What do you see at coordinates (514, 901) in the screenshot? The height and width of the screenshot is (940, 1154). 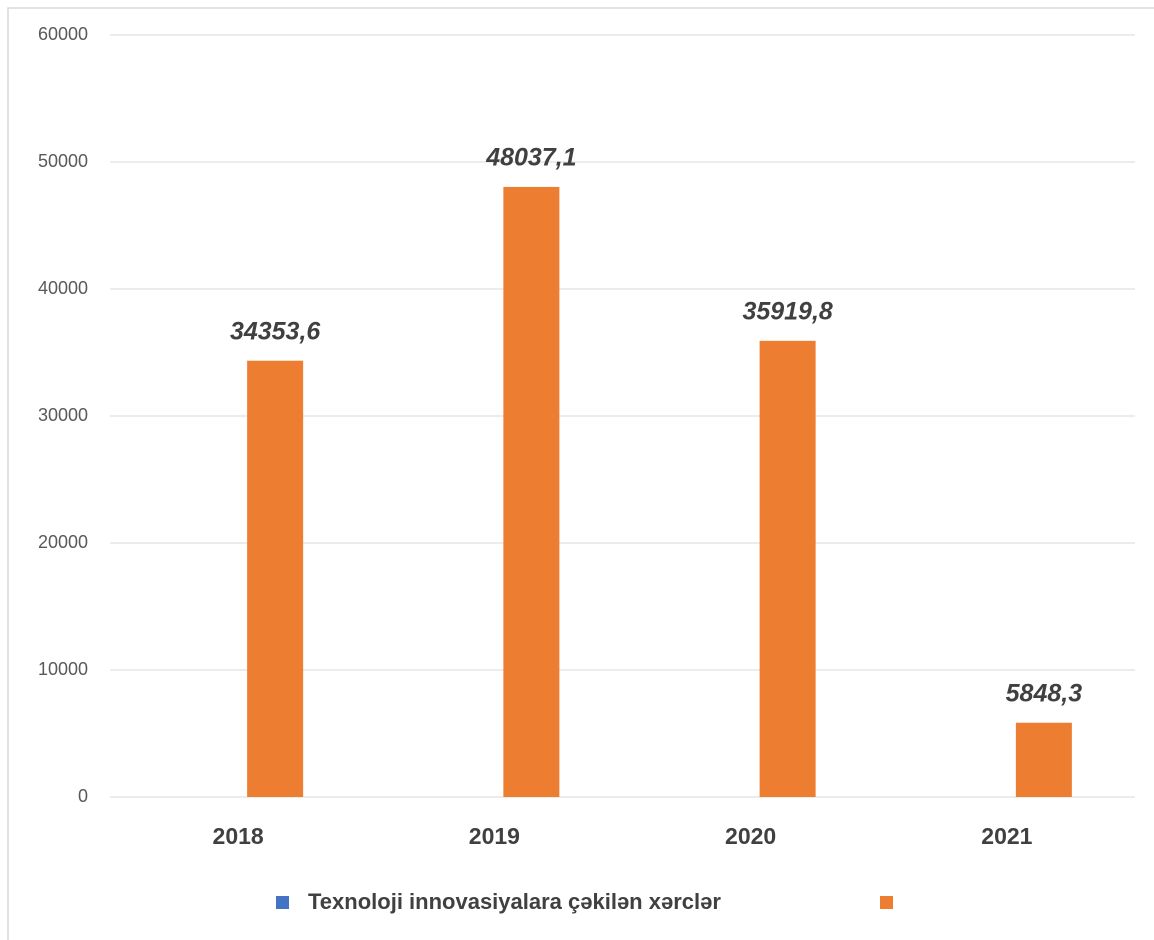 I see `legend-label: Texnoloji innovasiyalara çəkilən xərclər` at bounding box center [514, 901].